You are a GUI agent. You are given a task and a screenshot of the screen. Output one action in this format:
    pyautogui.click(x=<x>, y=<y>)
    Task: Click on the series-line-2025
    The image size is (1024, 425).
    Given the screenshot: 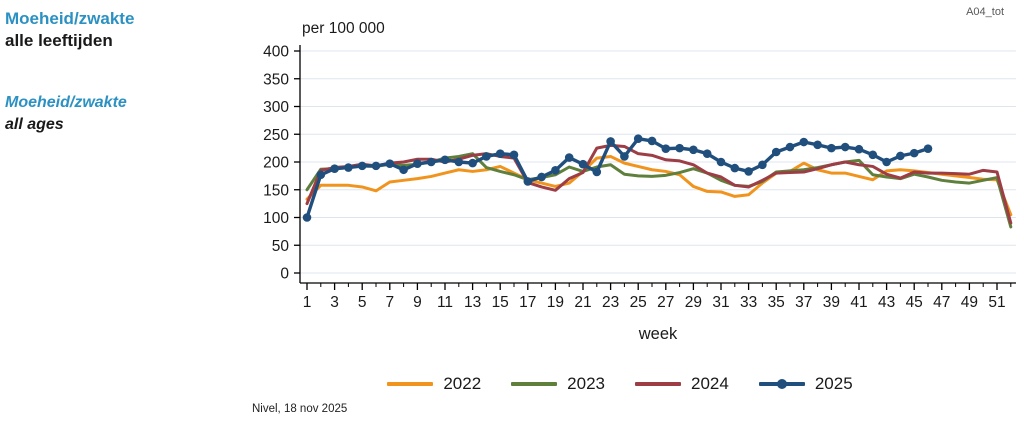 What is the action you would take?
    pyautogui.click(x=617, y=178)
    